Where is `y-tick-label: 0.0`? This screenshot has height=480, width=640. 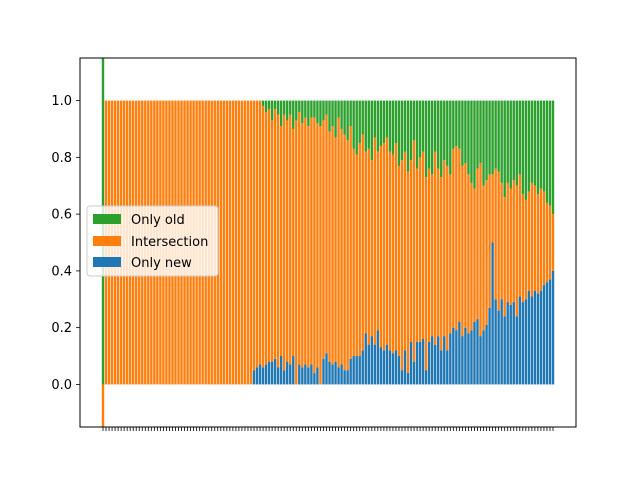 y-tick-label: 0.0 is located at coordinates (61, 385).